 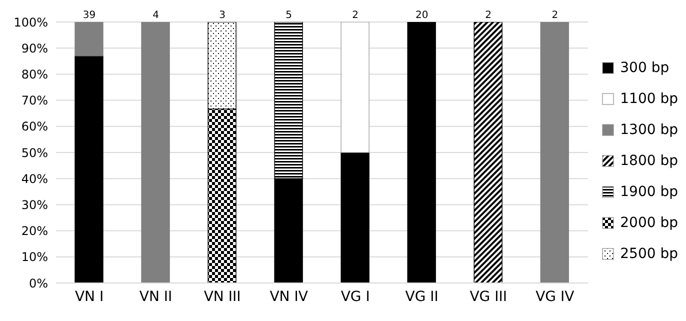 I want to click on y-tick-label: 50%, so click(x=34, y=153).